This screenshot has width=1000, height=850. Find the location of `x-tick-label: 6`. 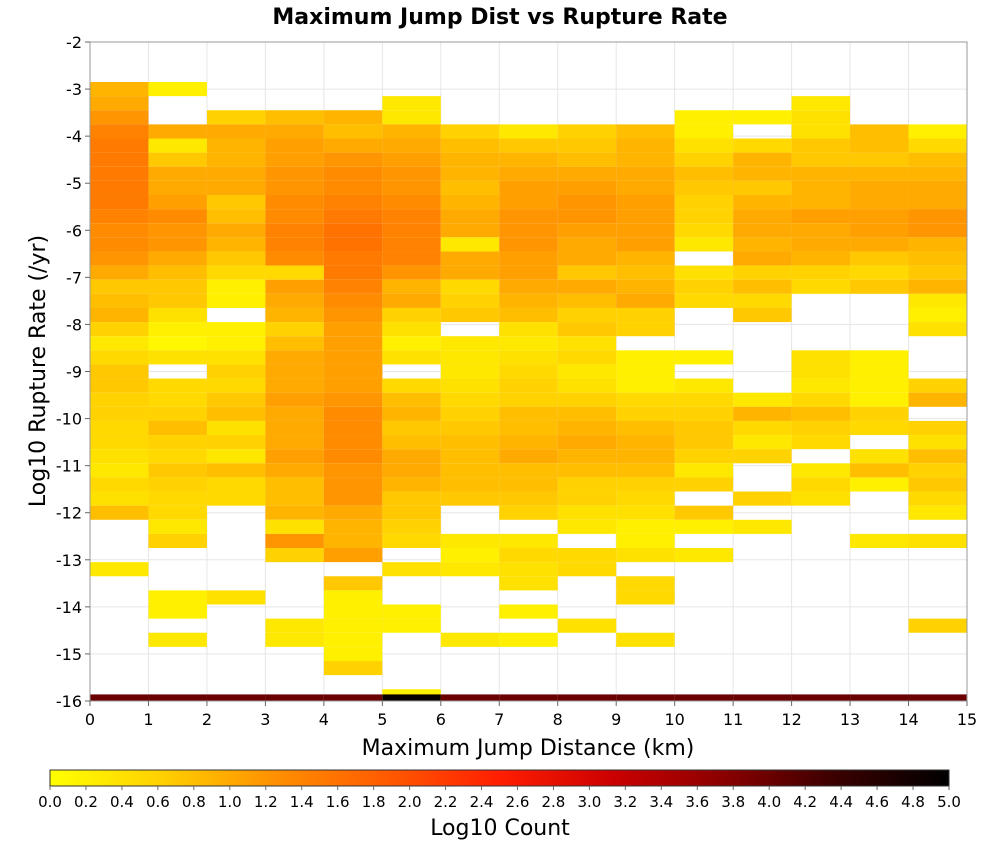

x-tick-label: 6 is located at coordinates (441, 719).